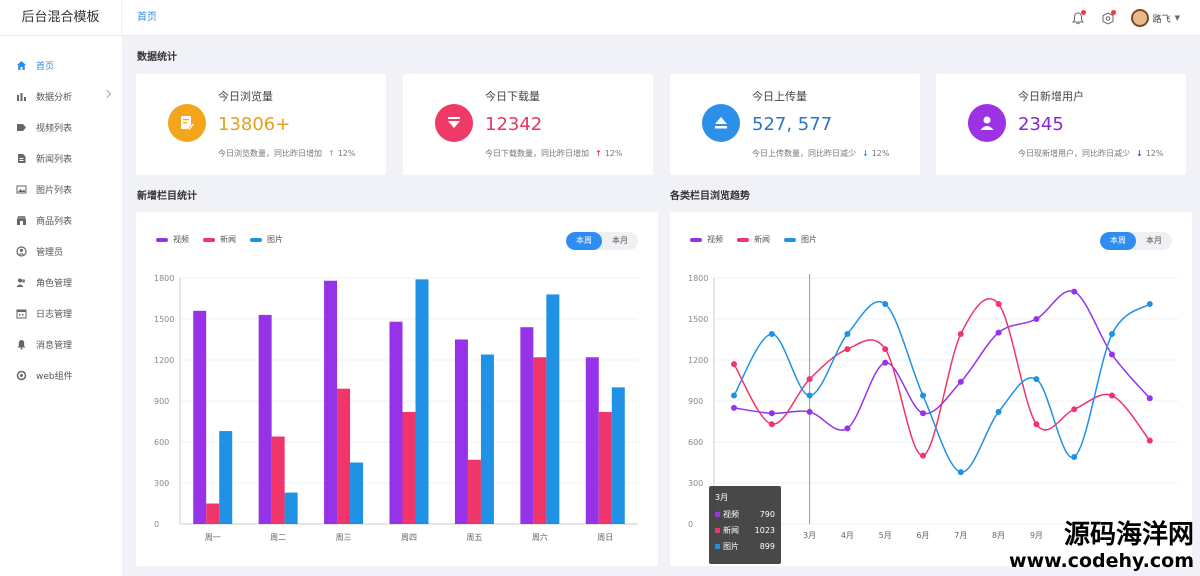 This screenshot has height=576, width=1200. Describe the element at coordinates (61, 96) in the screenshot. I see `sidebar-item-data-analysis: 数据分析` at that location.